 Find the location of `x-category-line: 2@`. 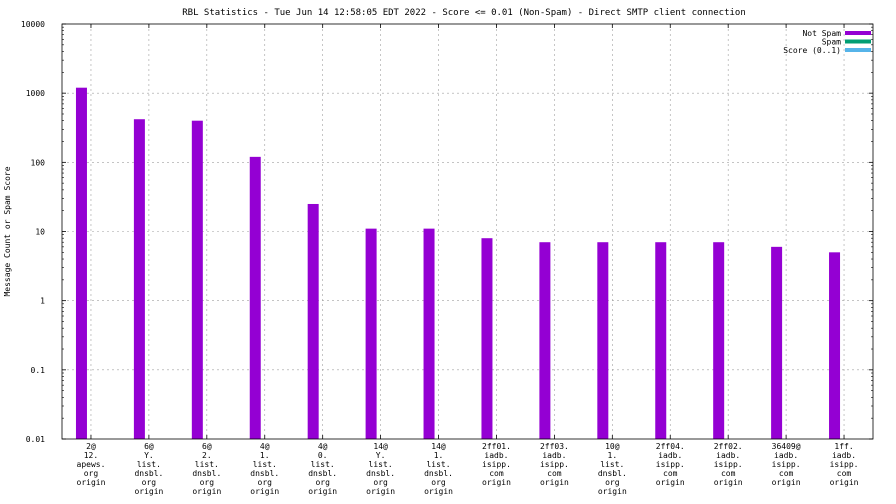

x-category-line: 2@ is located at coordinates (91, 446).